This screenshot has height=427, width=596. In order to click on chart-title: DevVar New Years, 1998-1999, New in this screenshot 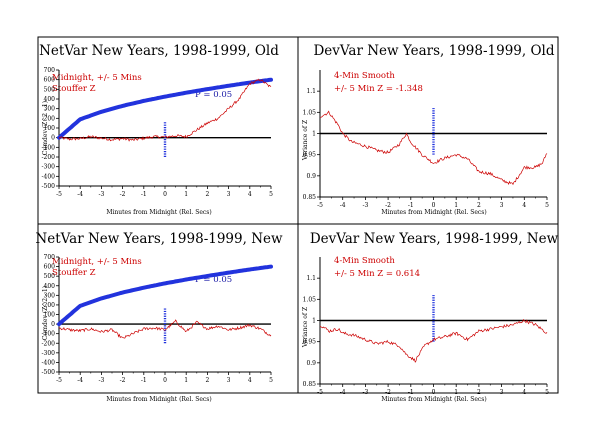, I will do `click(434, 239)`.